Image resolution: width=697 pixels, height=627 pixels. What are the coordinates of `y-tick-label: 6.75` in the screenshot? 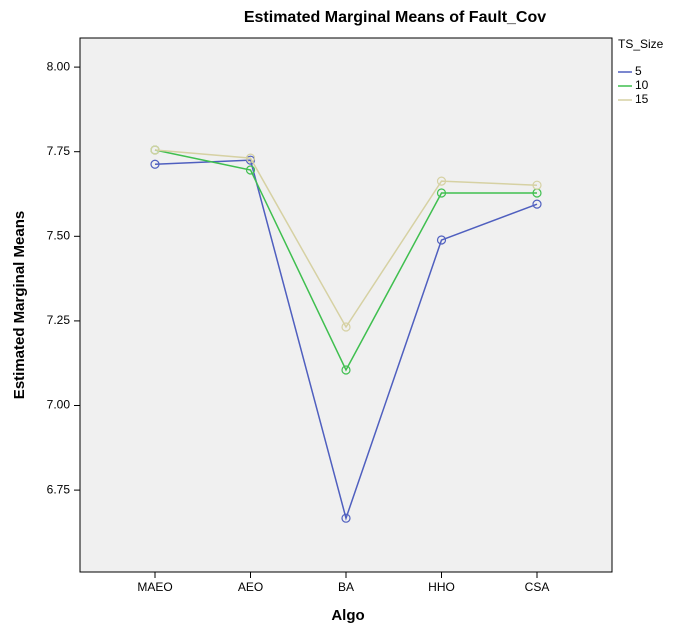 It's located at (59, 489).